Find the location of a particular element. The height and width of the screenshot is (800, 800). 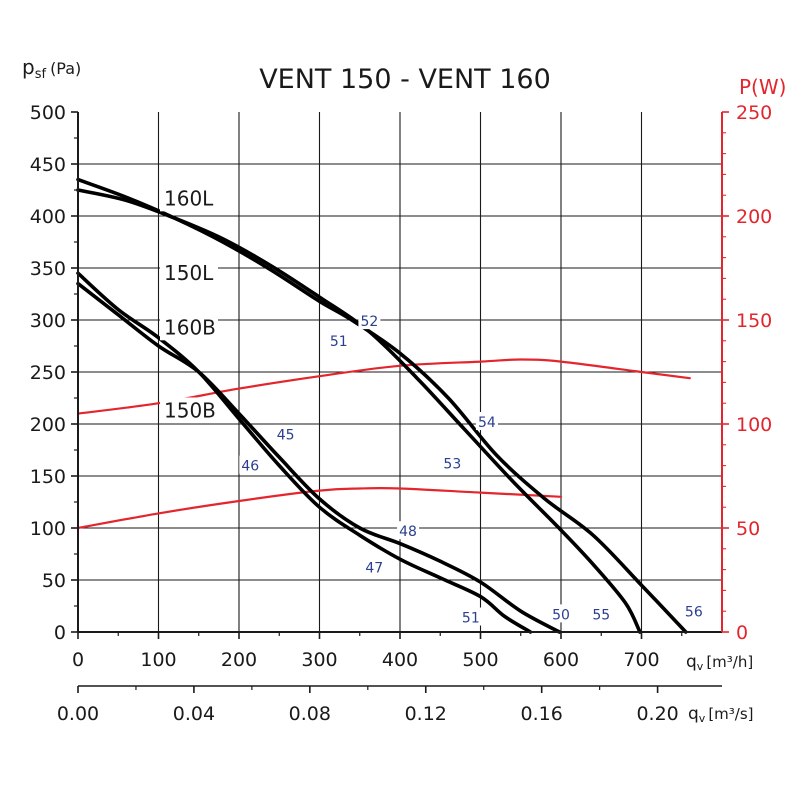

left-tick-label: 200 is located at coordinates (48, 425).